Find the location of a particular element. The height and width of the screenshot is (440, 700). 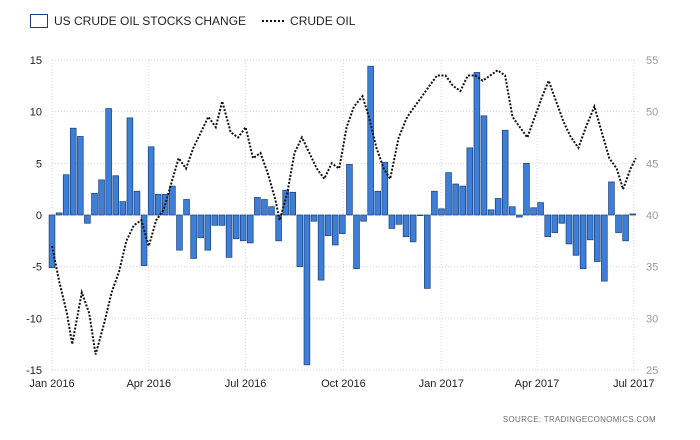

left-tick-label: 5 is located at coordinates (39, 164).